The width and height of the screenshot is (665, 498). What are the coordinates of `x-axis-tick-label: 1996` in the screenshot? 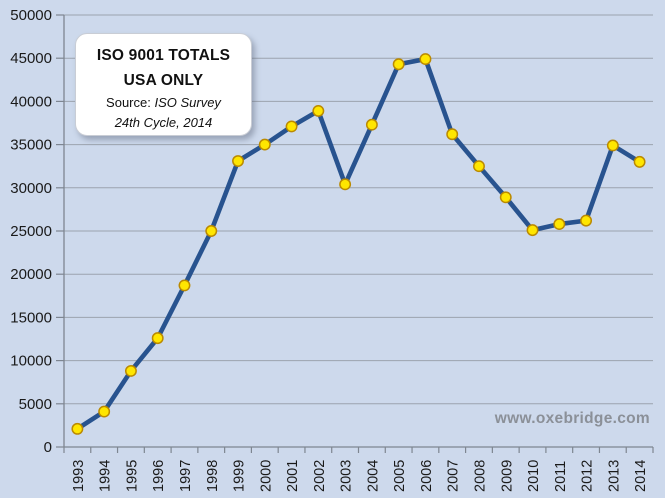 It's located at (159, 476).